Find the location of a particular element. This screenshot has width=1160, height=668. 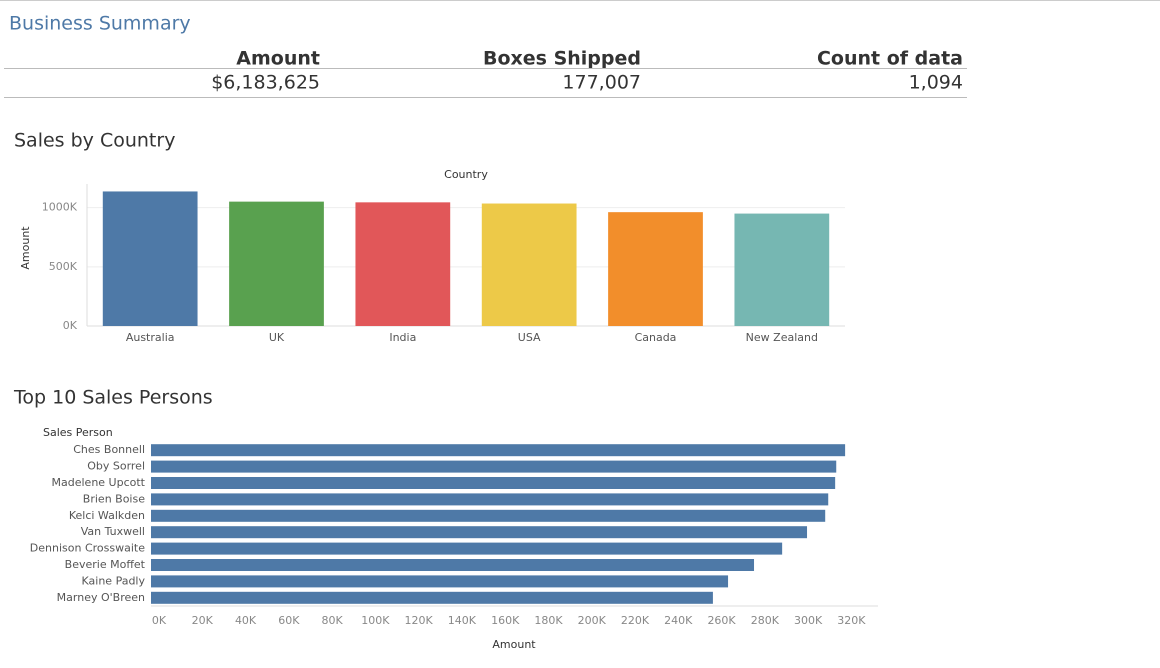

x-tick-label: New Zealand is located at coordinates (782, 337).